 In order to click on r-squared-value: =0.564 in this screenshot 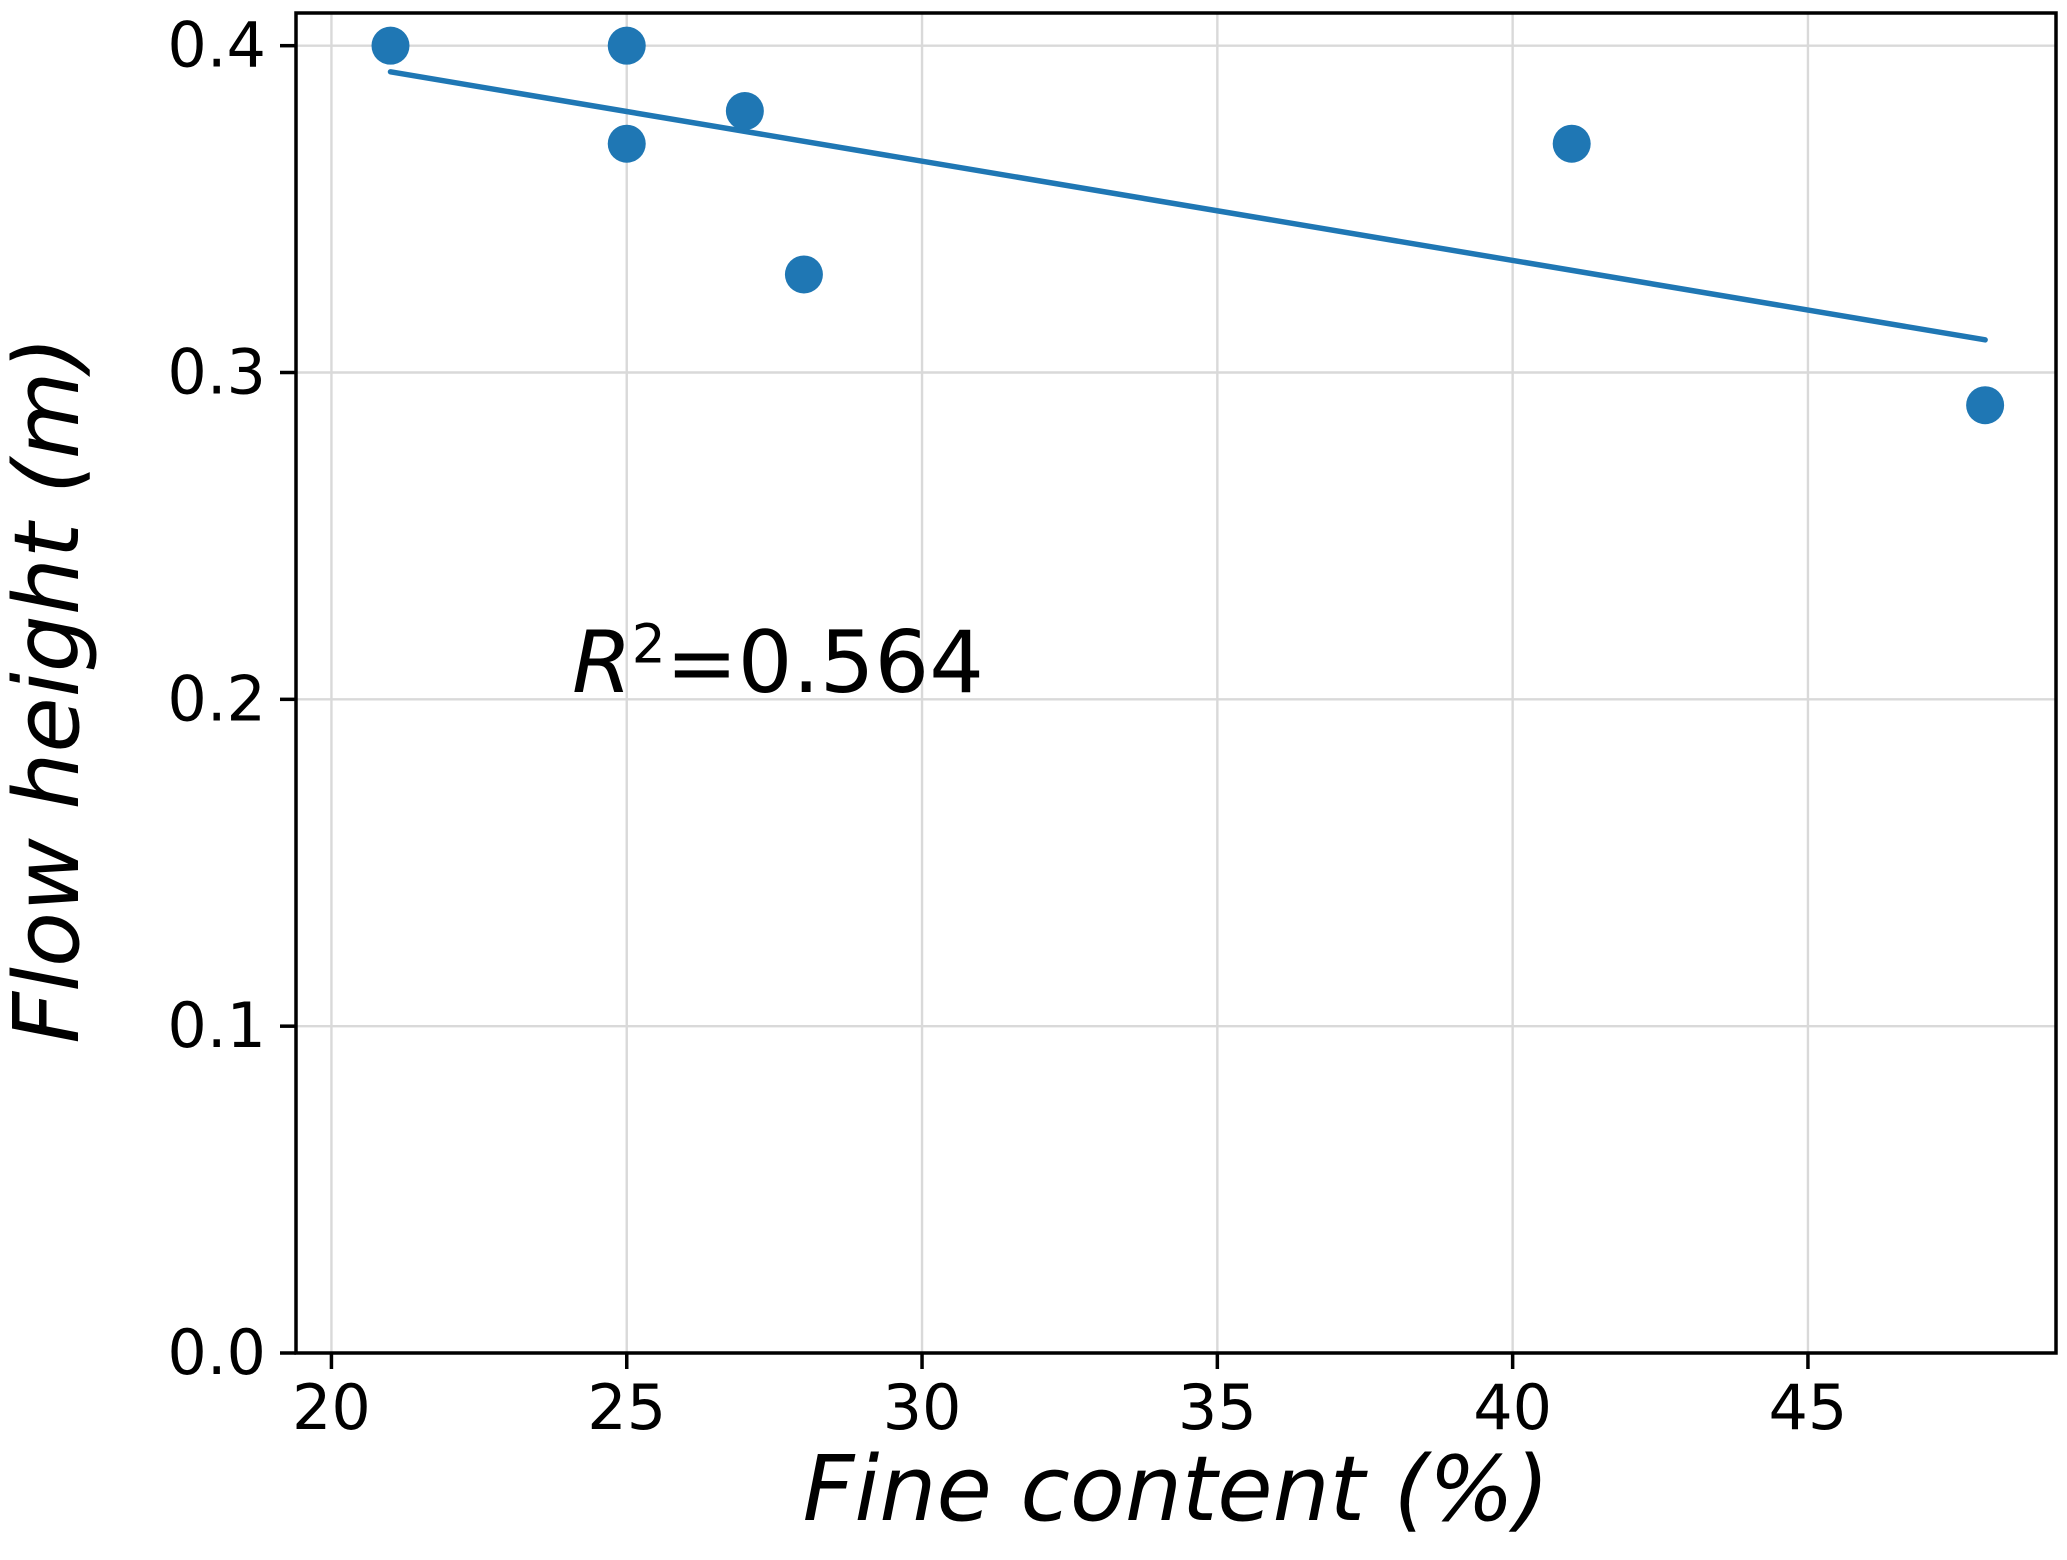, I will do `click(824, 663)`.